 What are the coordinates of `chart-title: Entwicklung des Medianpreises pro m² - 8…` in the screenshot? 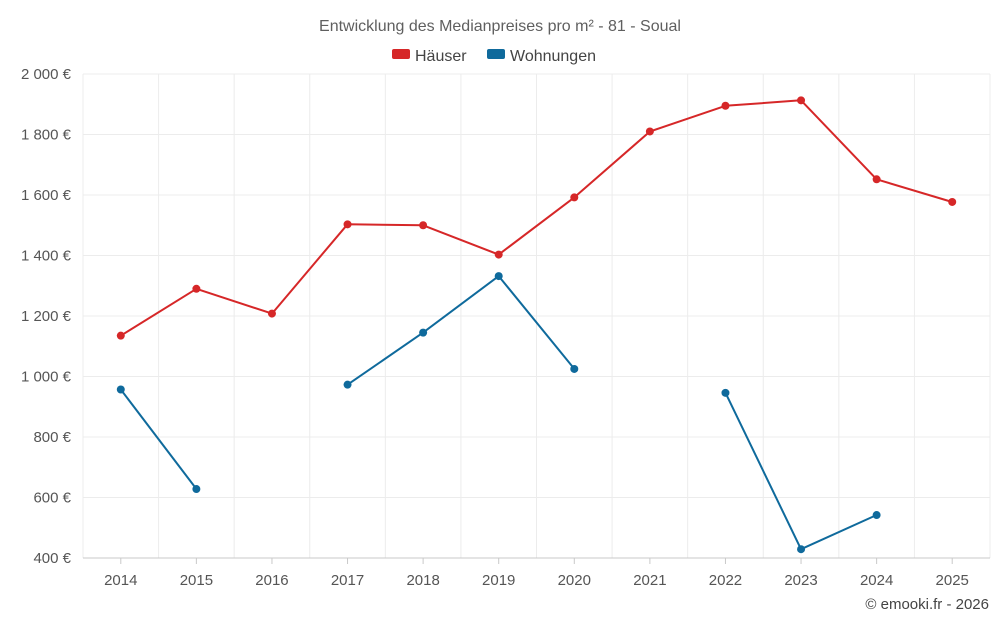 It's located at (500, 26).